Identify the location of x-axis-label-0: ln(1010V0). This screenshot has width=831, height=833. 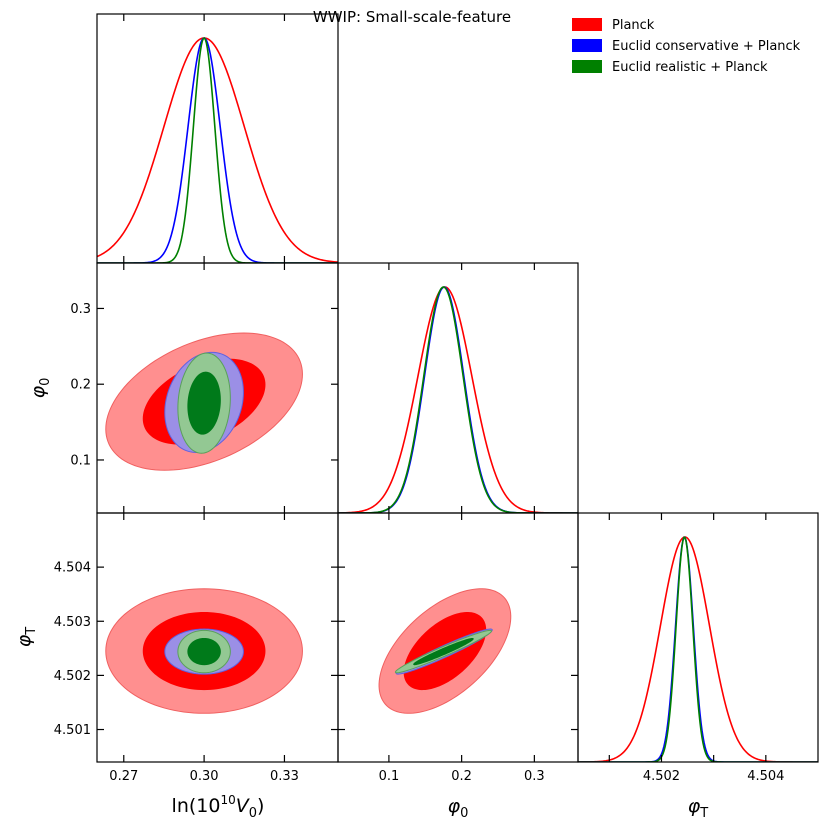
(218, 807).